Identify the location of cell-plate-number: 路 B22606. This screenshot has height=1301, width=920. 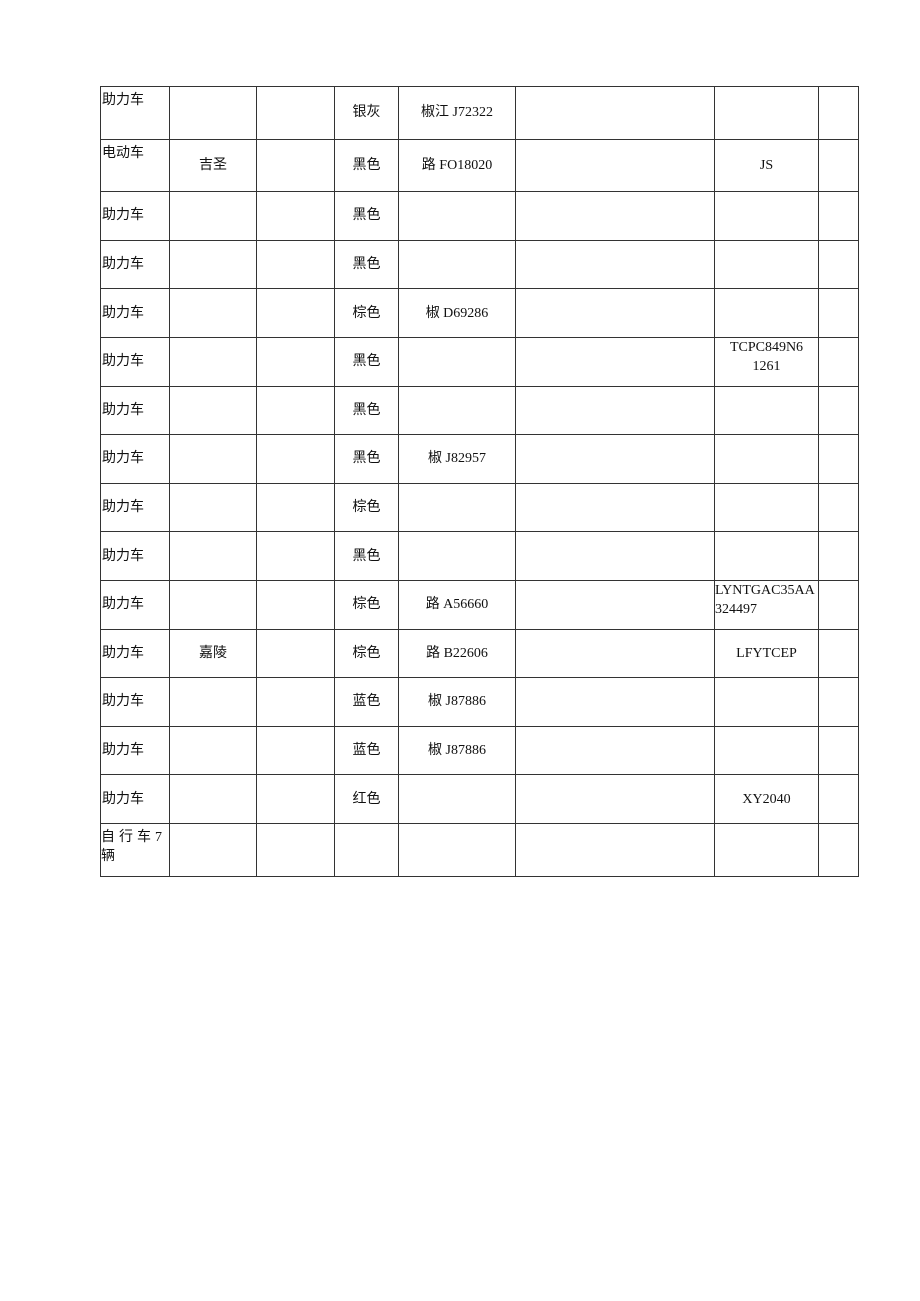
(457, 653).